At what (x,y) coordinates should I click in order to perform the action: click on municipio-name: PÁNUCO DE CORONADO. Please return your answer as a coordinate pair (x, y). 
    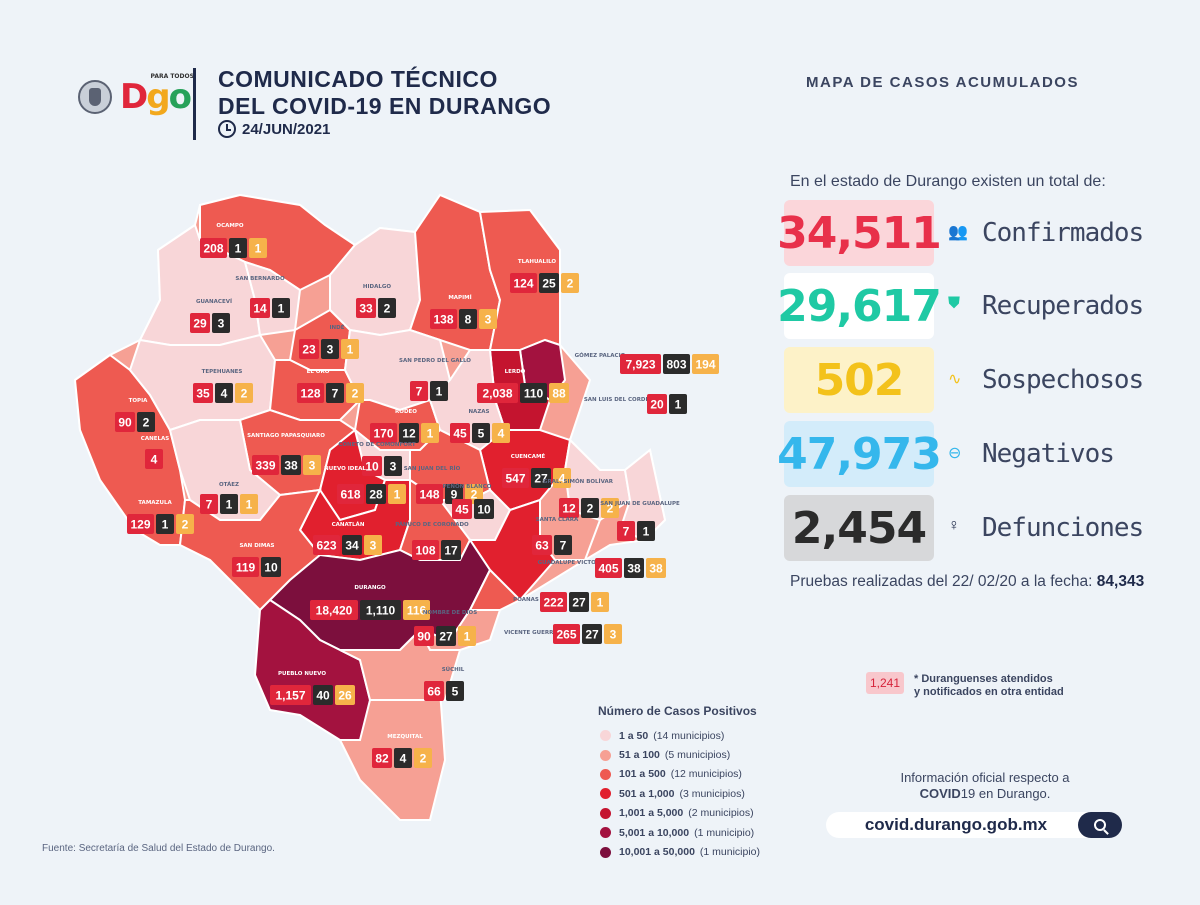
    Looking at the image, I should click on (432, 524).